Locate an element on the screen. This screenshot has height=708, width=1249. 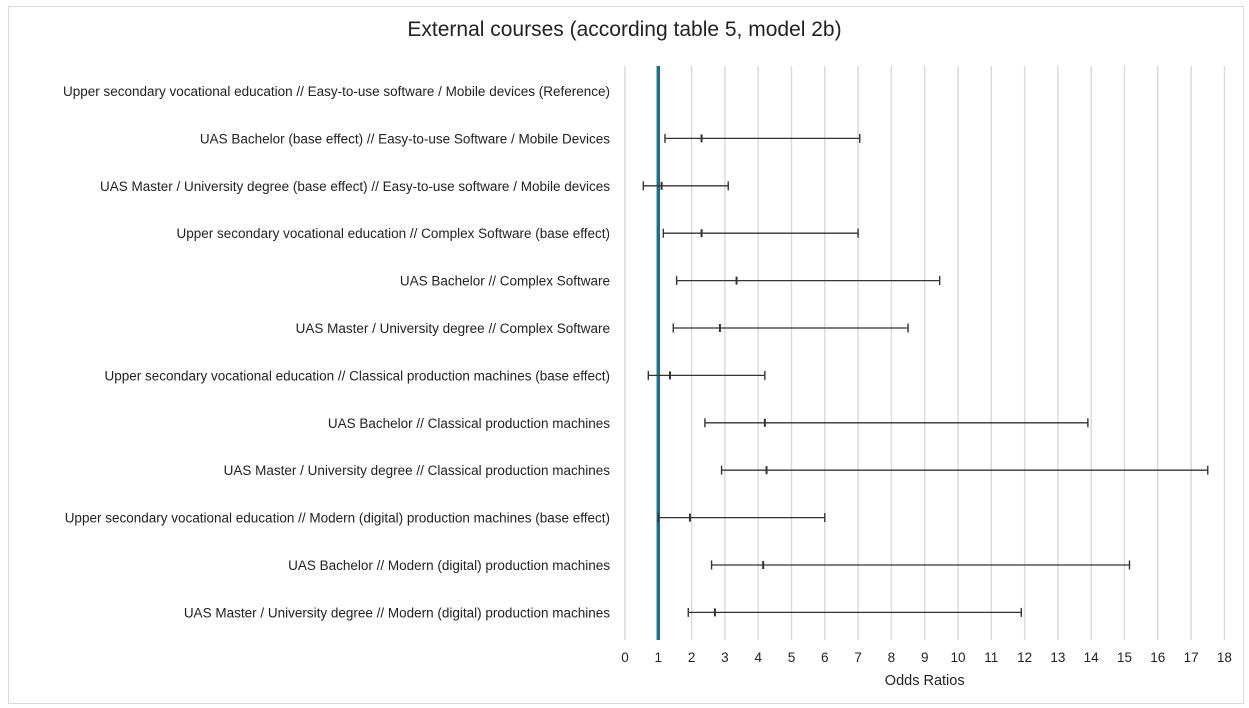
x-tick-label: 0 is located at coordinates (625, 657).